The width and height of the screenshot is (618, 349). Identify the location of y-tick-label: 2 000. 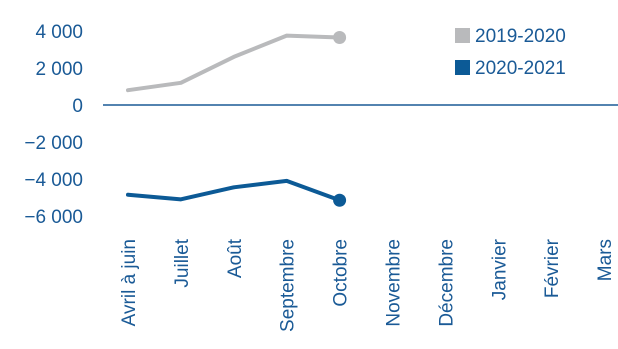
(59, 69).